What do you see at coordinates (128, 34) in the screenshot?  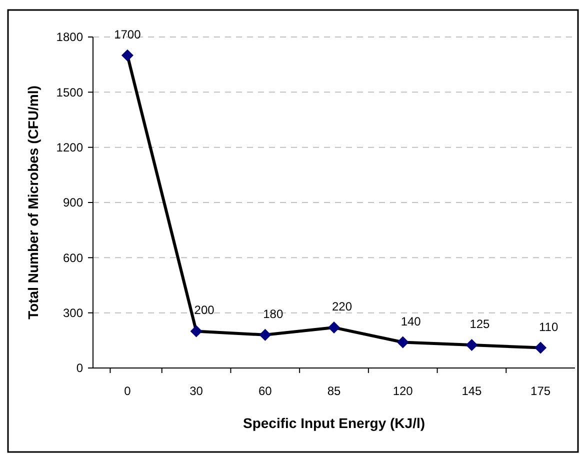 I see `data-label: 1700` at bounding box center [128, 34].